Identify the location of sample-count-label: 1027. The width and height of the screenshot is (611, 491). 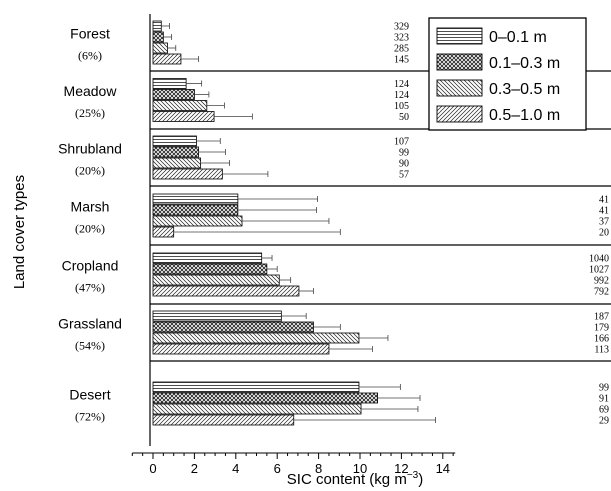
(599, 270).